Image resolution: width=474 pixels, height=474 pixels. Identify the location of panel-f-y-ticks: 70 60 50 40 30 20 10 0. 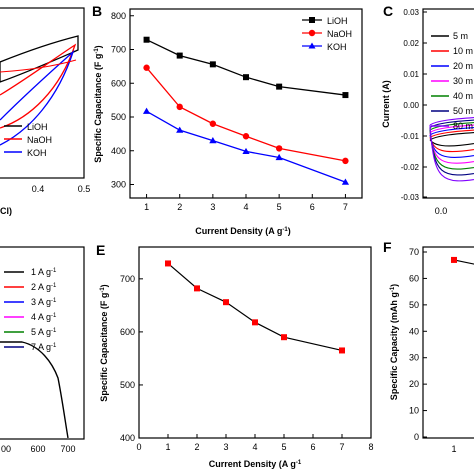
(418, 344).